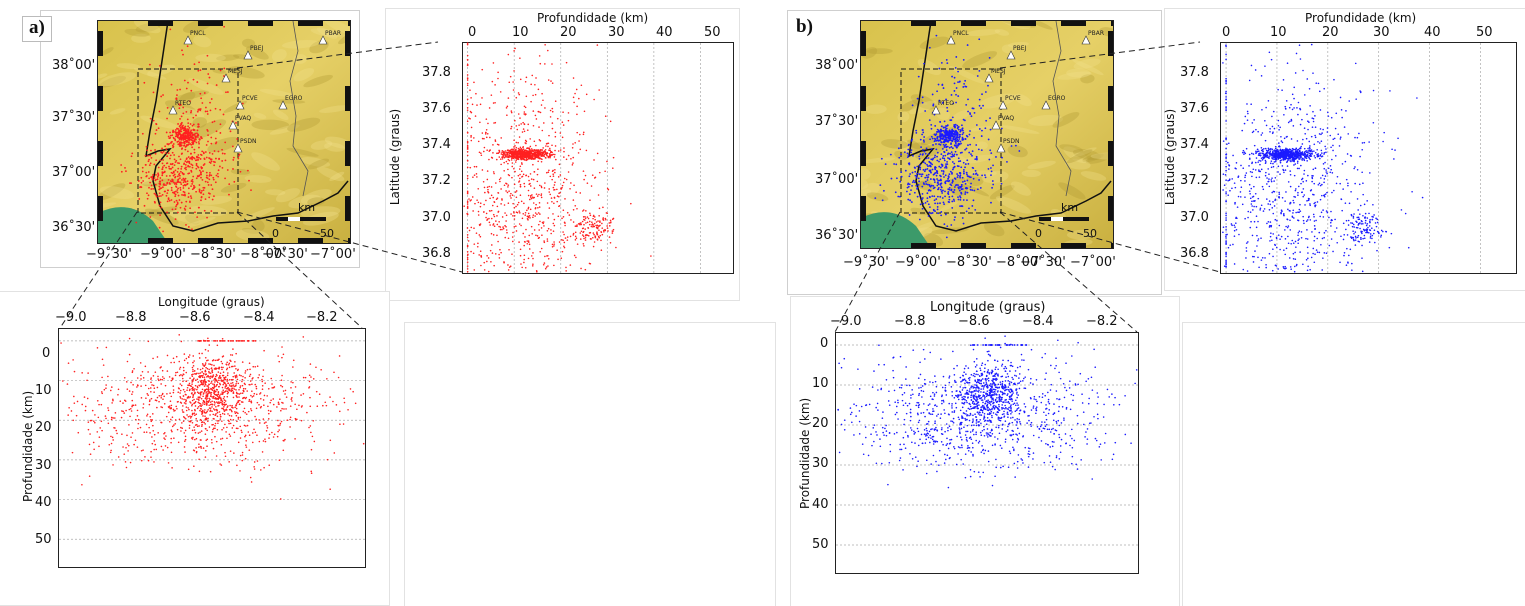  What do you see at coordinates (46, 353) in the screenshot?
I see `panel-a-ld-ytick: 0` at bounding box center [46, 353].